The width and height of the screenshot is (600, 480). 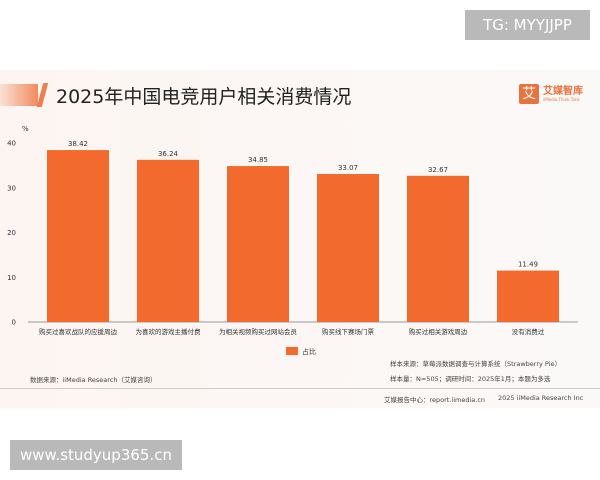 I want to click on title-decoration, so click(x=19, y=95).